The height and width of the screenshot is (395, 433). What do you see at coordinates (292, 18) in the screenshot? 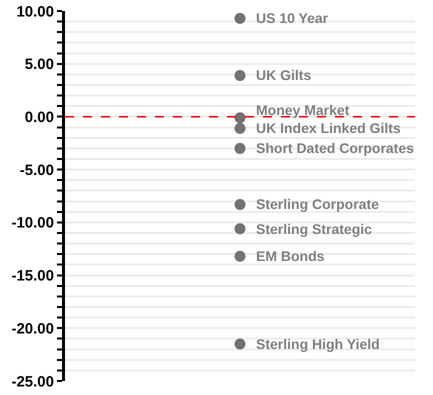
I see `series-label: US 10 Year` at bounding box center [292, 18].